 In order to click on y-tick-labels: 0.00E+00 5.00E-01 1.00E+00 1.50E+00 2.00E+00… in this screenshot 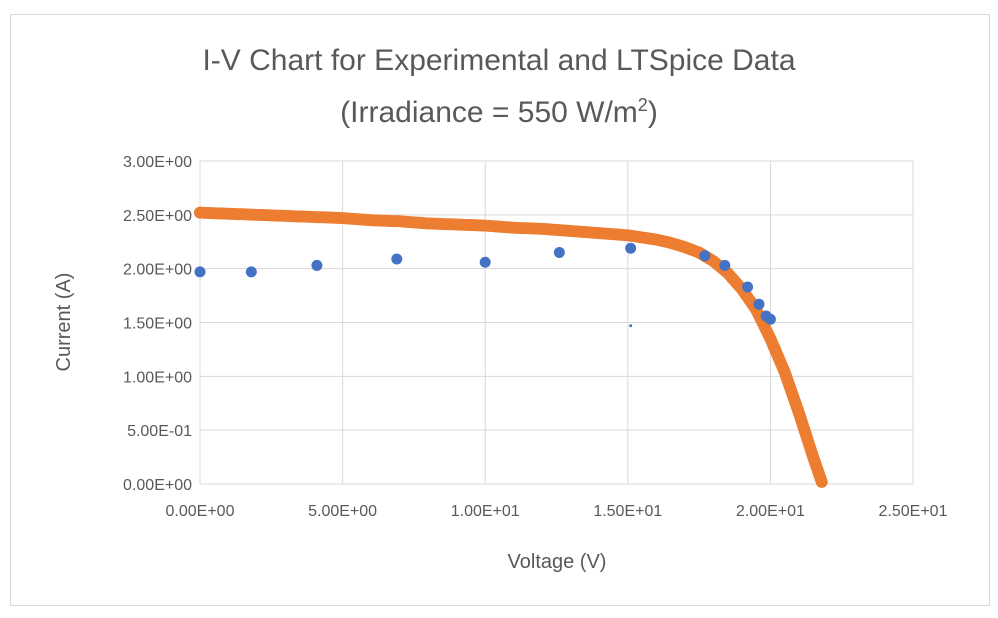, I will do `click(157, 324)`.